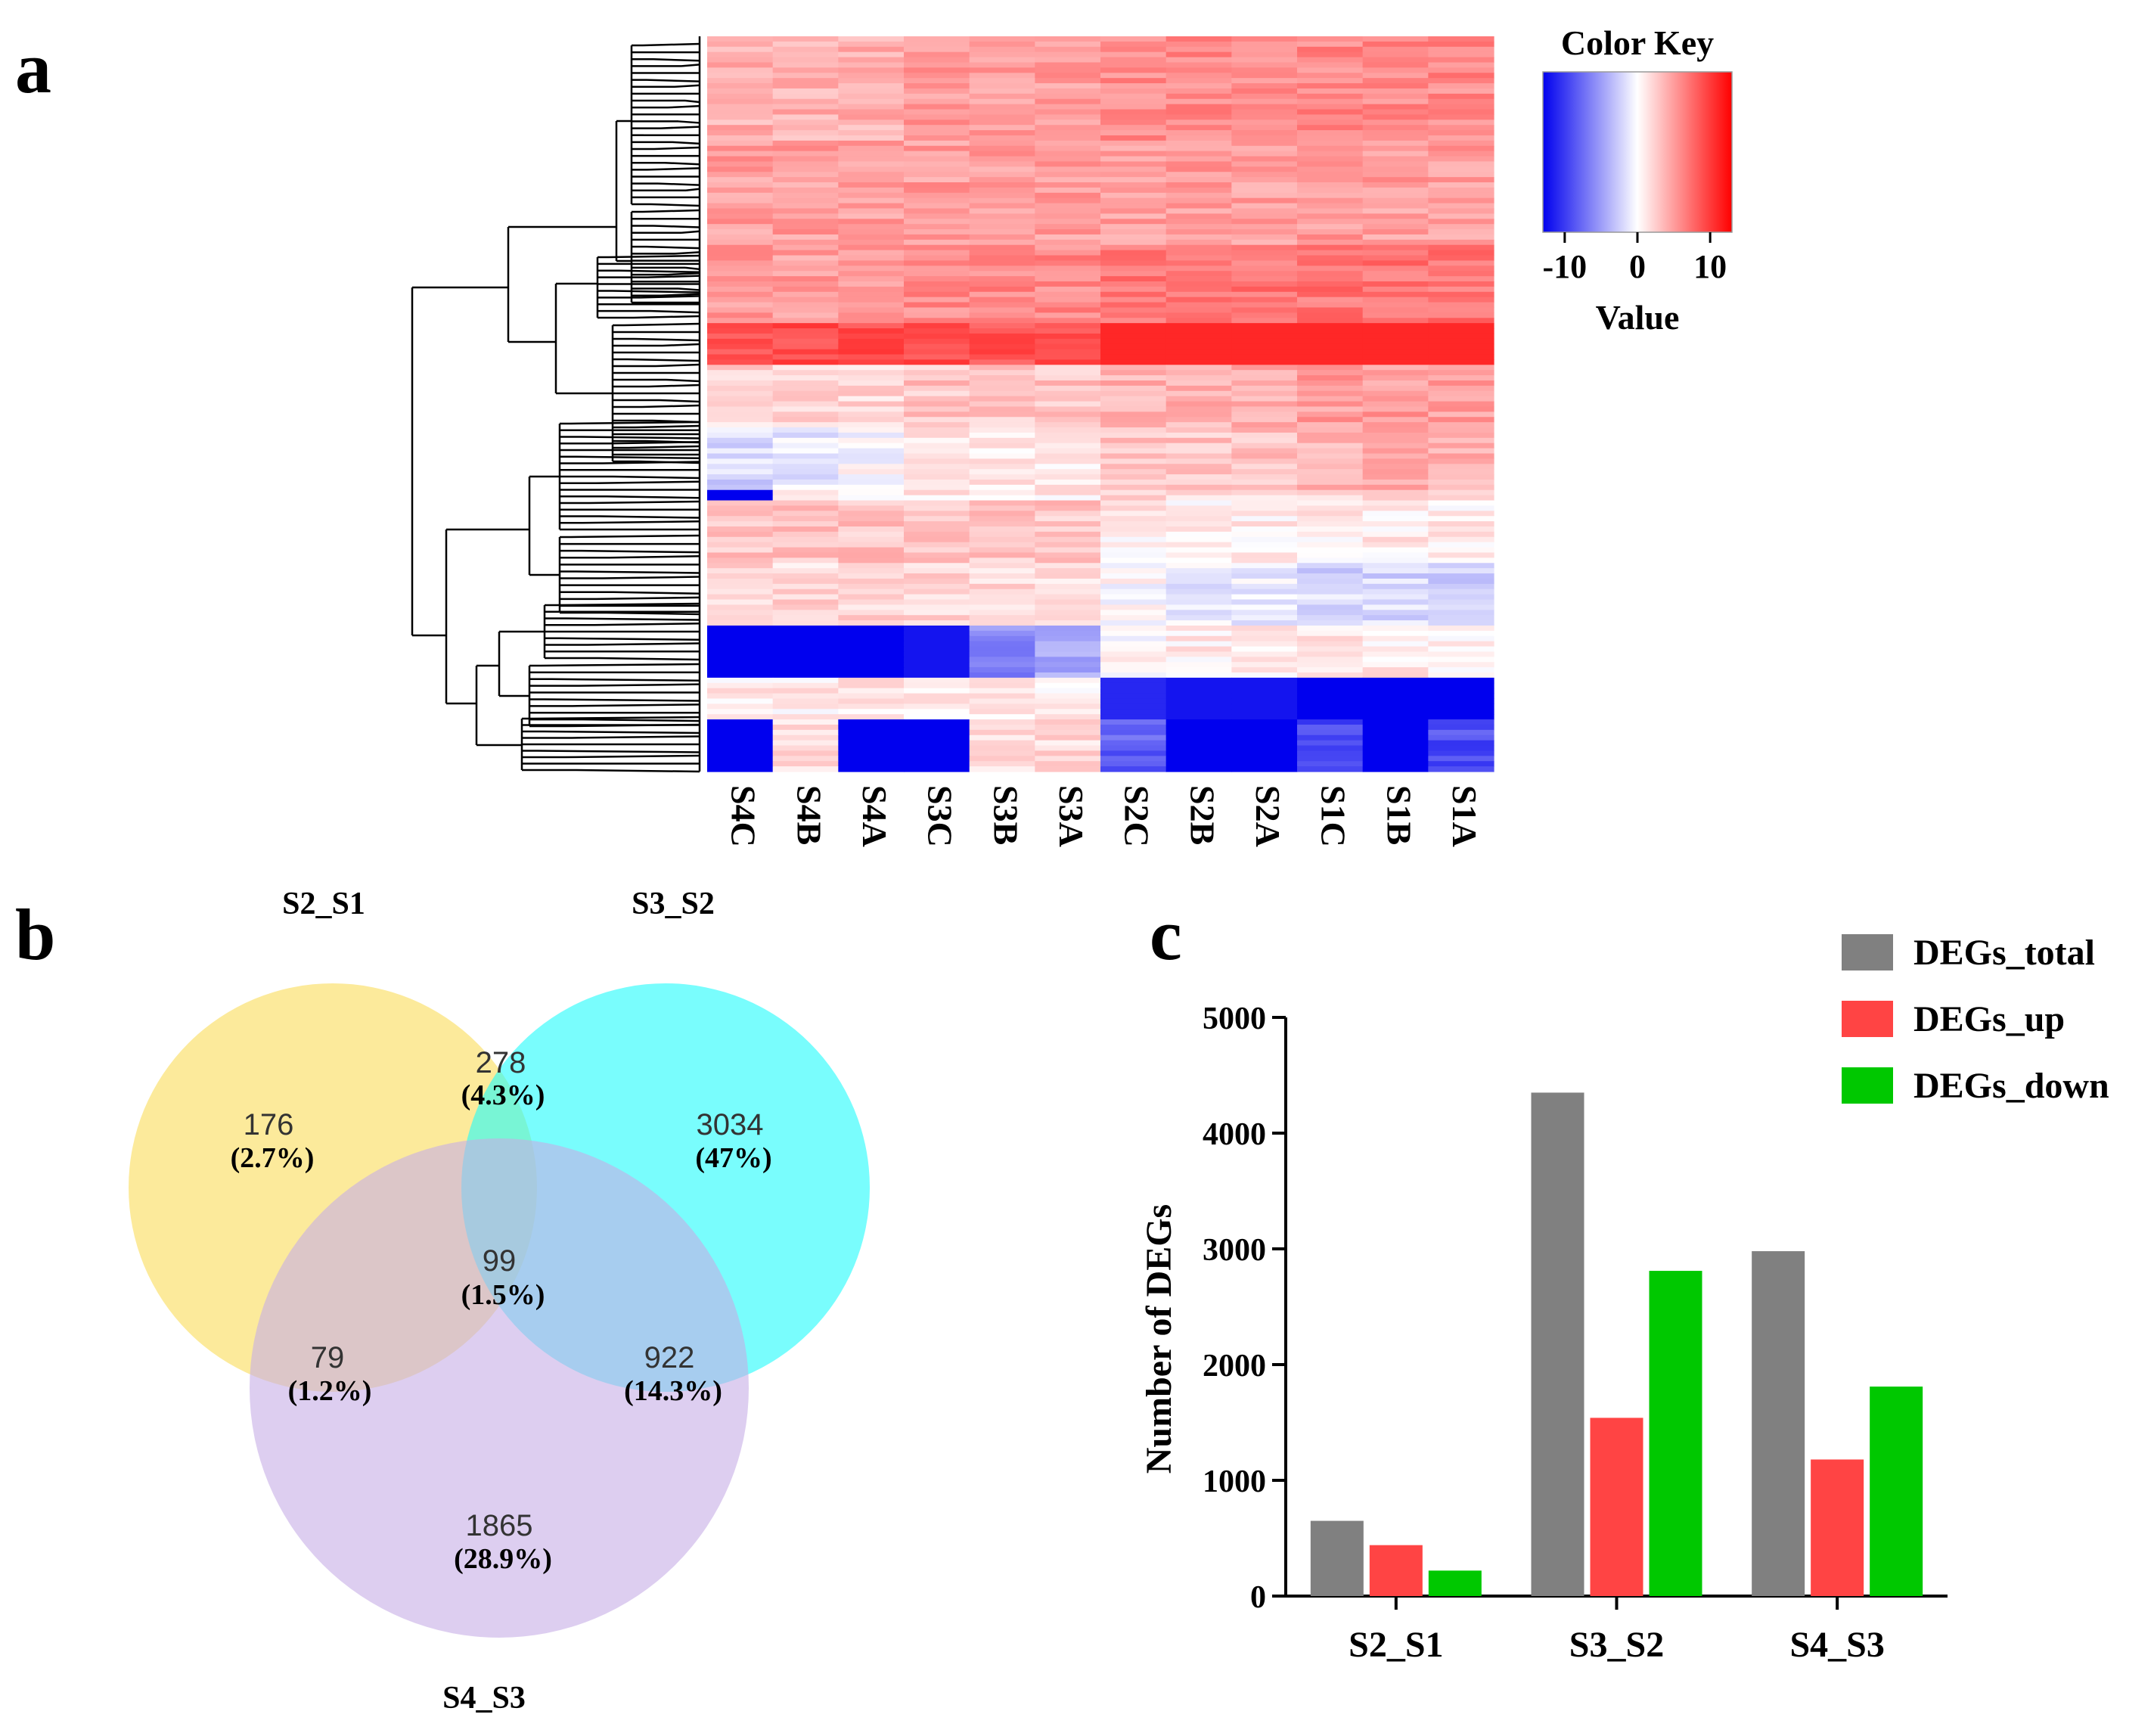  What do you see at coordinates (1234, 1366) in the screenshot?
I see `y-tick-label: 2000` at bounding box center [1234, 1366].